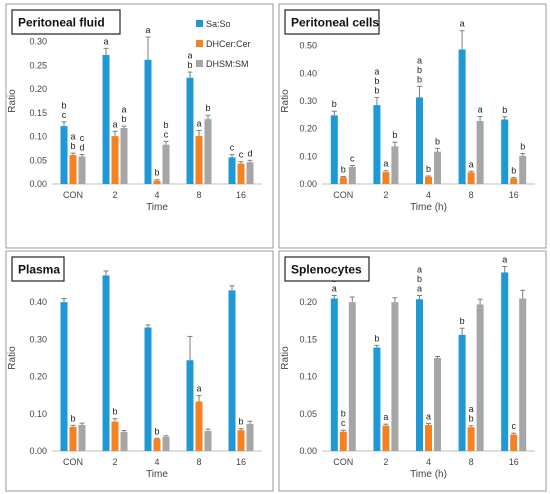 This screenshot has width=550, height=494. Describe the element at coordinates (38, 89) in the screenshot. I see `y-tick-label: 0.20` at that location.